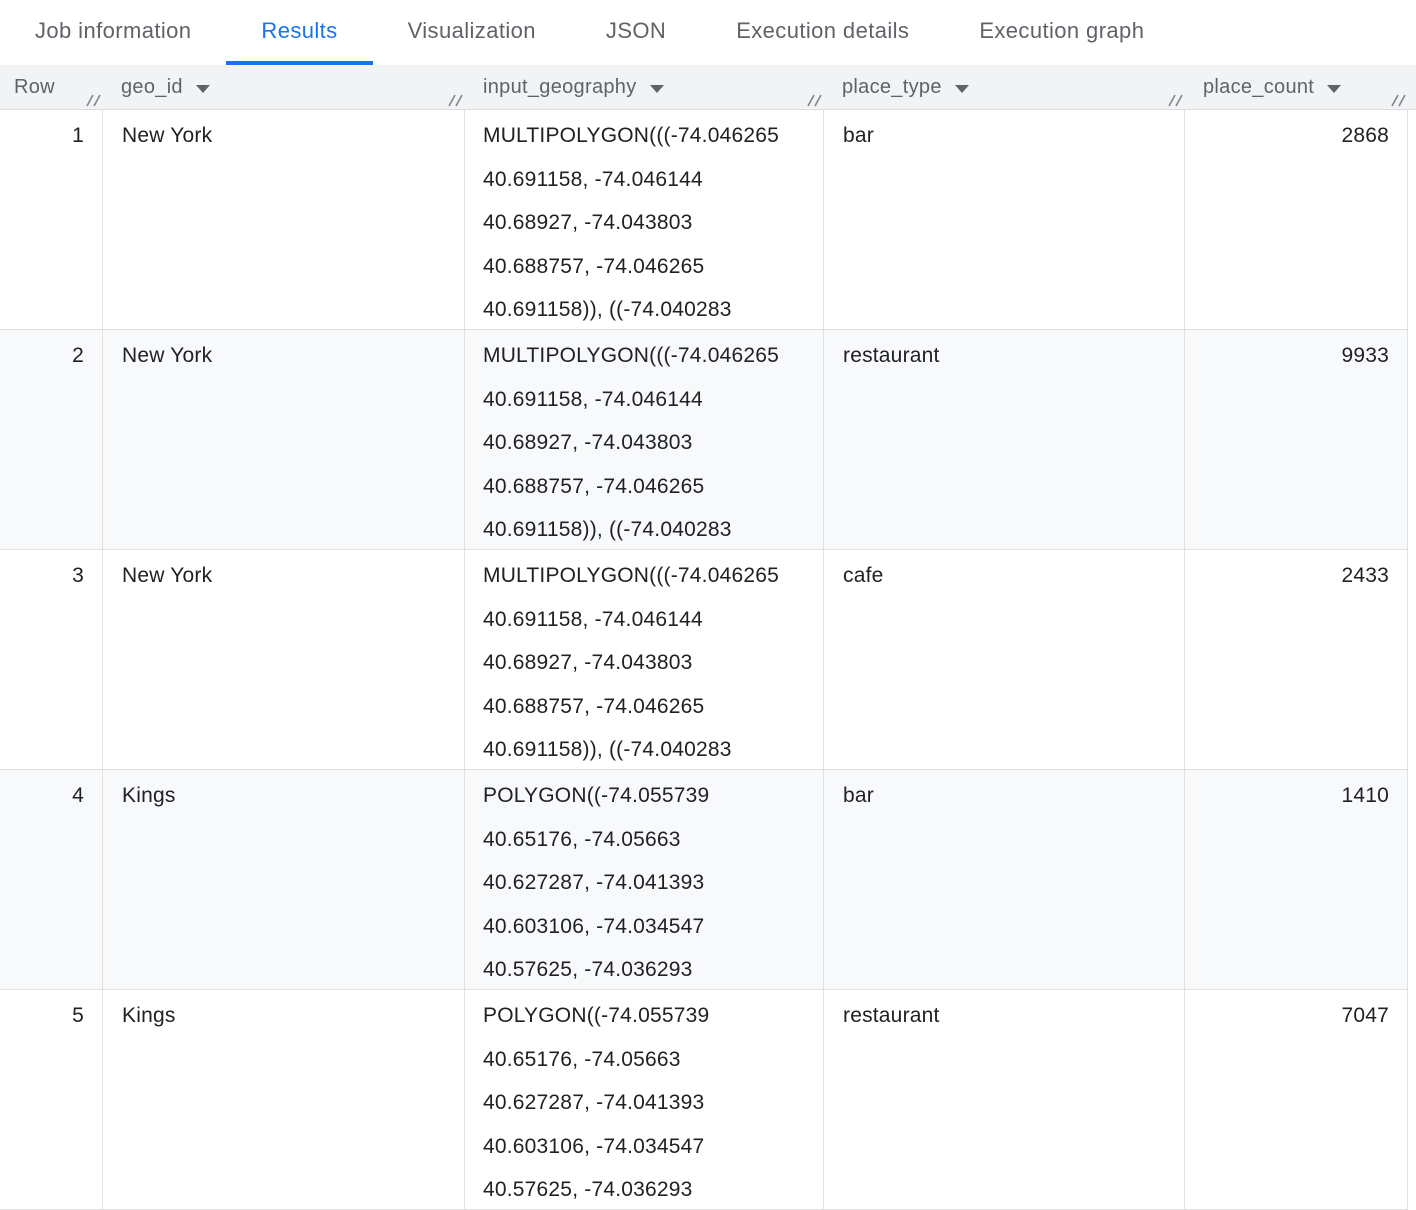 Image resolution: width=1416 pixels, height=1210 pixels. What do you see at coordinates (152, 86) in the screenshot?
I see `column-label-geo-id: geo_id` at bounding box center [152, 86].